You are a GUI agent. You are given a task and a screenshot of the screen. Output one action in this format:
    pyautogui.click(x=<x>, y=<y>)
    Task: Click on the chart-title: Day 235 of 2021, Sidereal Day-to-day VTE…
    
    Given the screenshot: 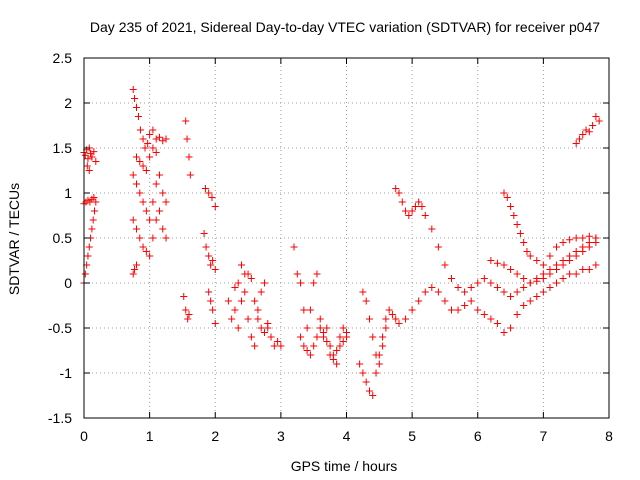 What is the action you would take?
    pyautogui.click(x=345, y=27)
    